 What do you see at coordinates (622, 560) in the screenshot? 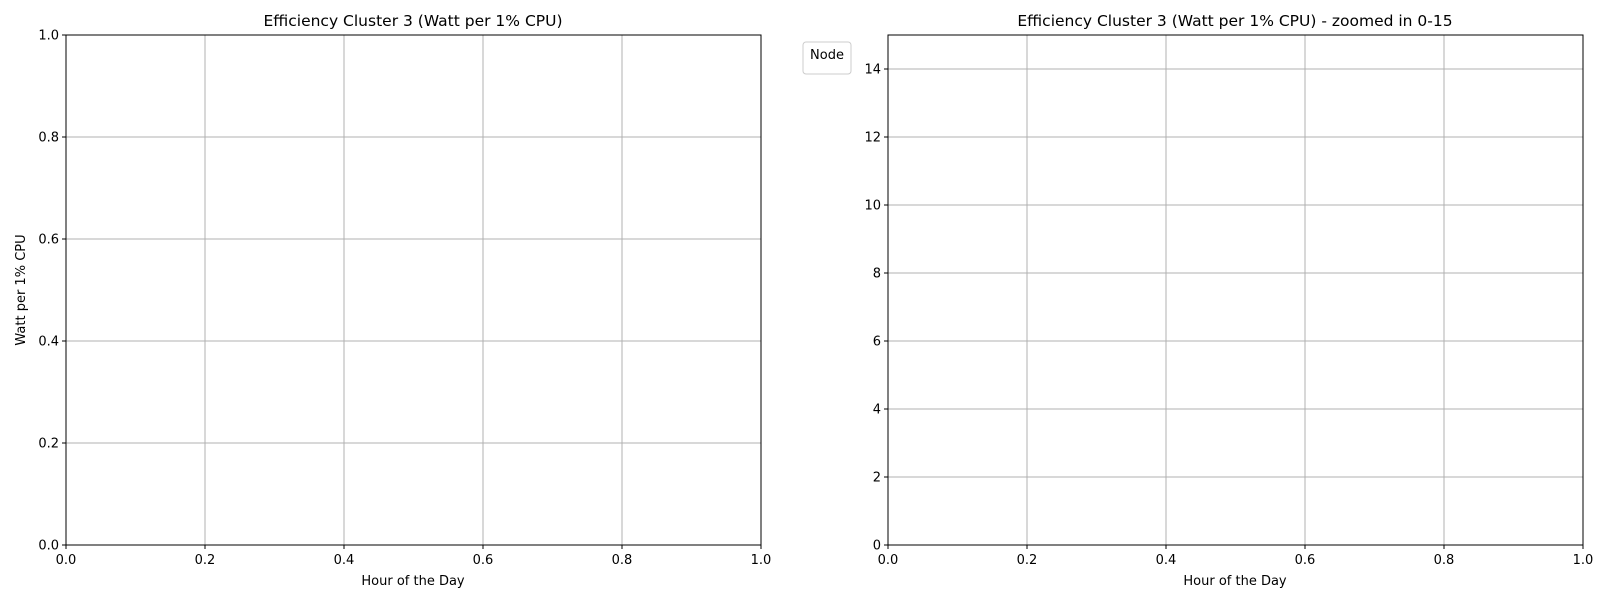
I see `chart-left-x-tick-label: 0.8` at bounding box center [622, 560].